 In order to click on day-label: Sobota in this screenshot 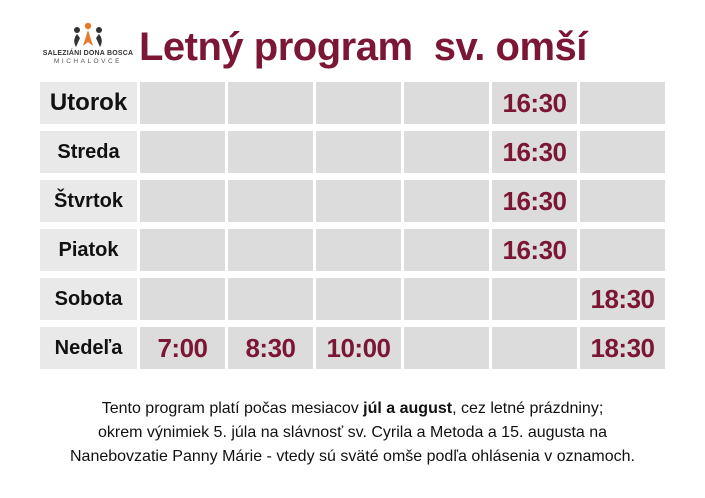, I will do `click(88, 299)`.